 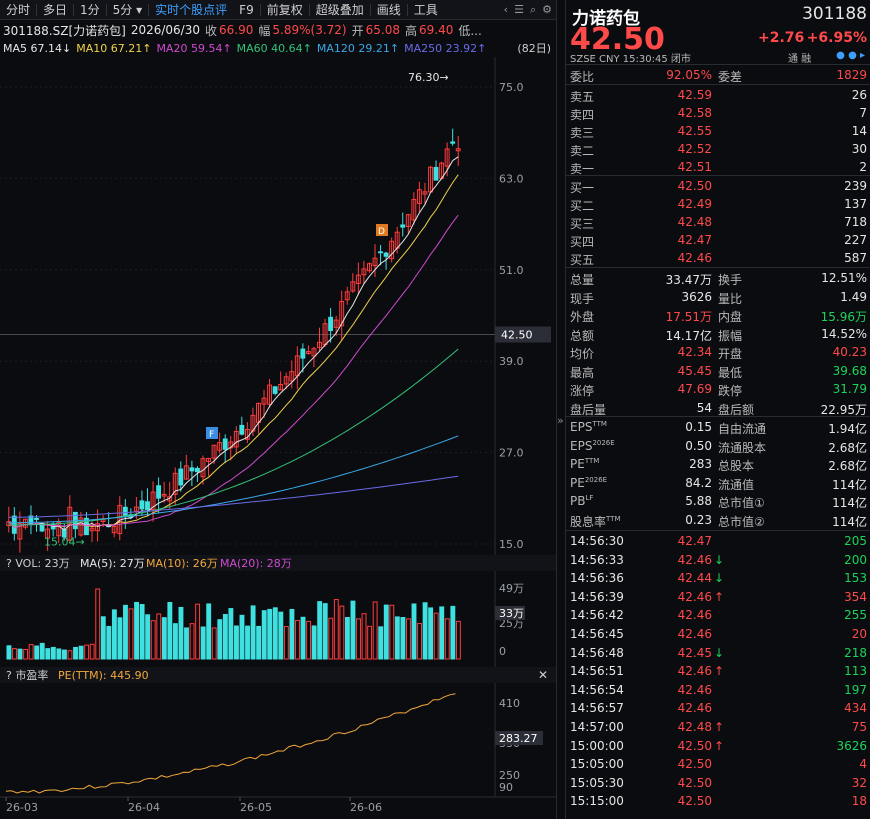 I want to click on ask-row: 卖五 42.59 26, so click(x=718, y=95).